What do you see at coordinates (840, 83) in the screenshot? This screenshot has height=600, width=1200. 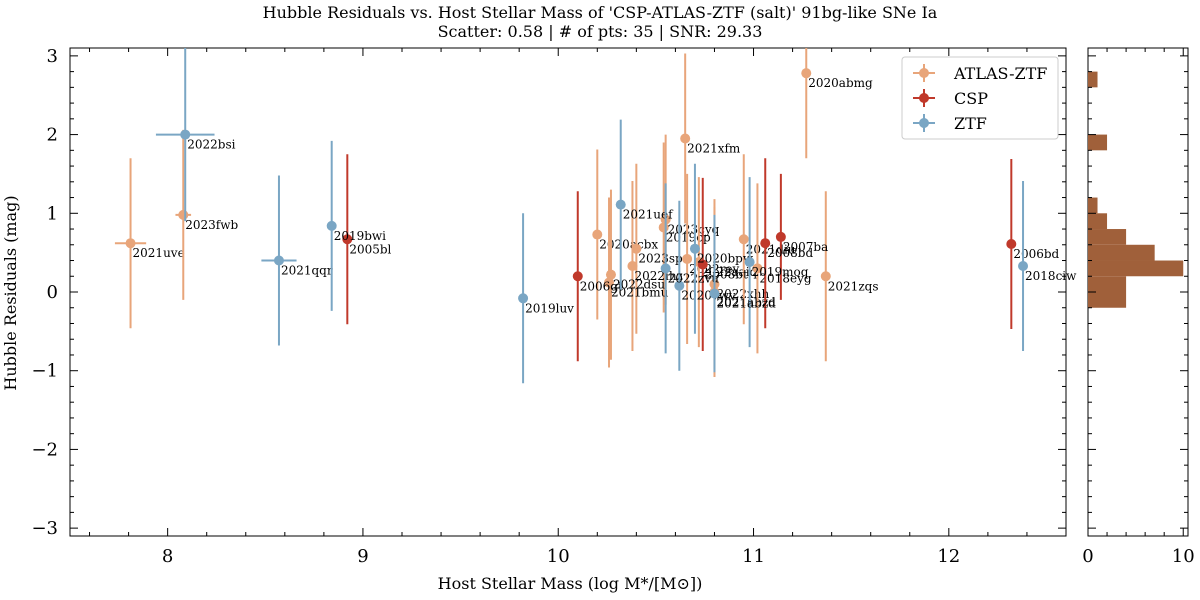 I see `point-label: 2020abmg` at bounding box center [840, 83].